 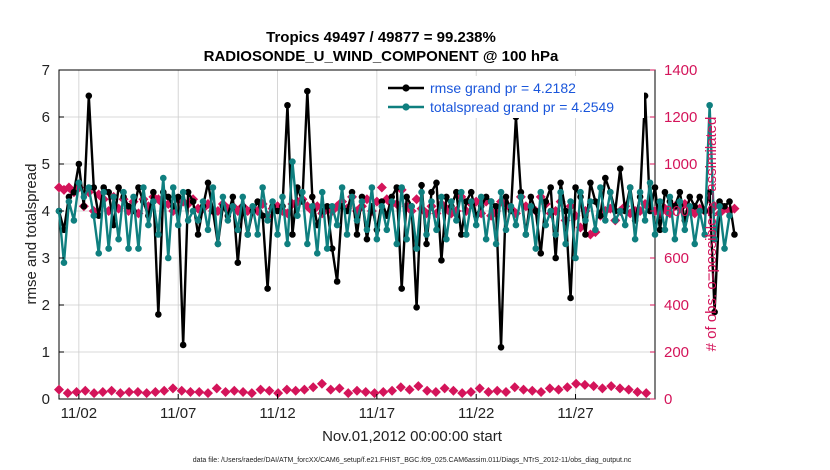 What do you see at coordinates (476, 413) in the screenshot?
I see `x-tick-label: 11/22` at bounding box center [476, 413].